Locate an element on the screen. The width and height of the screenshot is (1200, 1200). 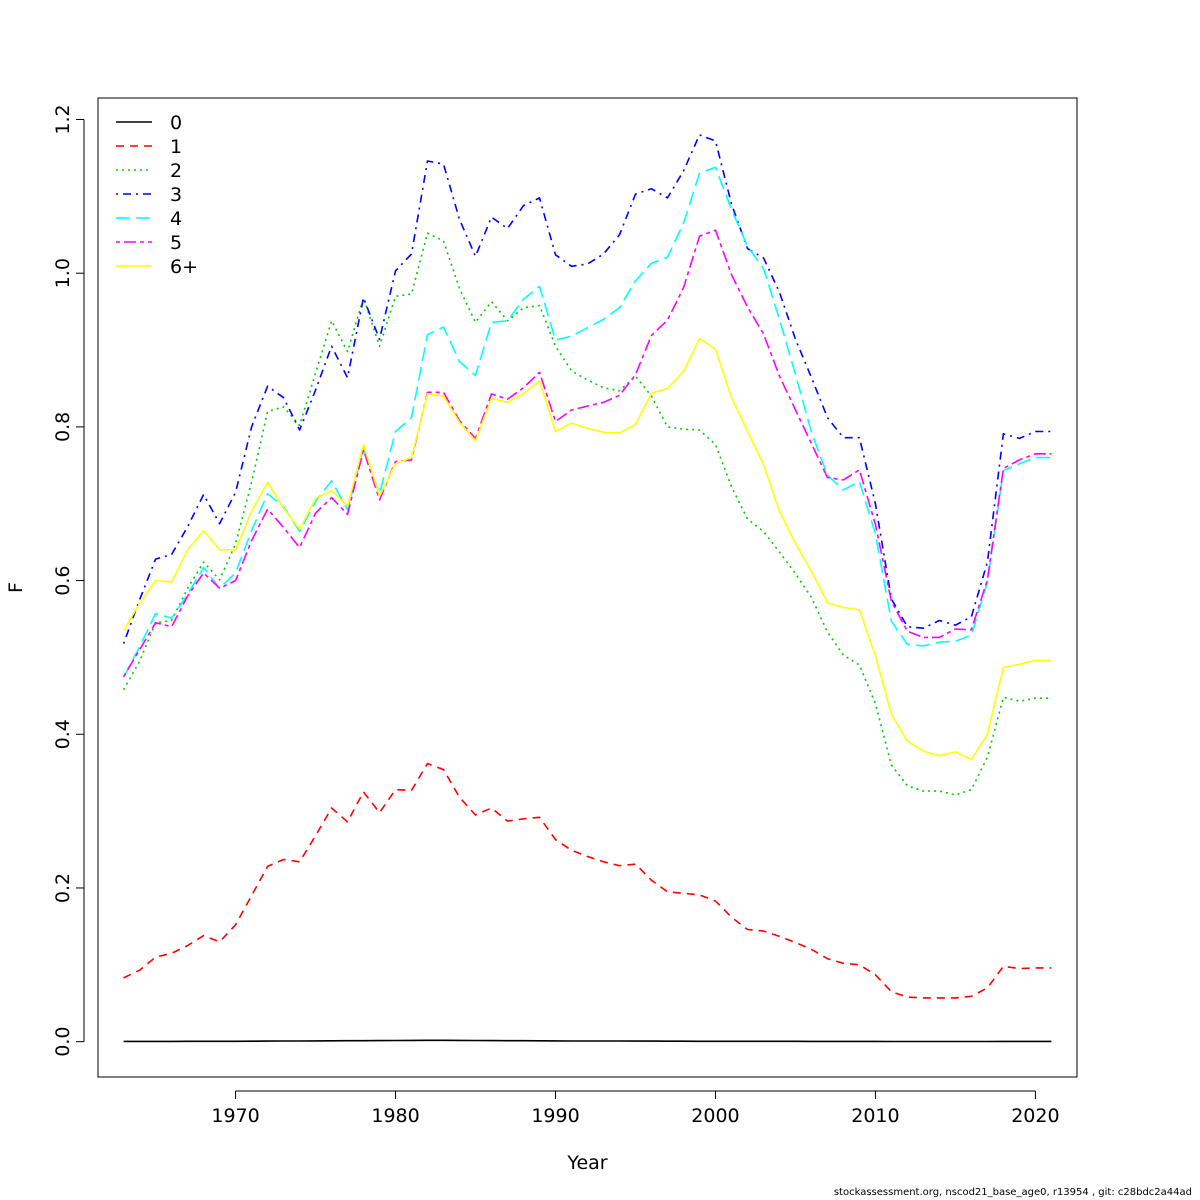
y-tick-label-1: 0.2 is located at coordinates (63, 888).